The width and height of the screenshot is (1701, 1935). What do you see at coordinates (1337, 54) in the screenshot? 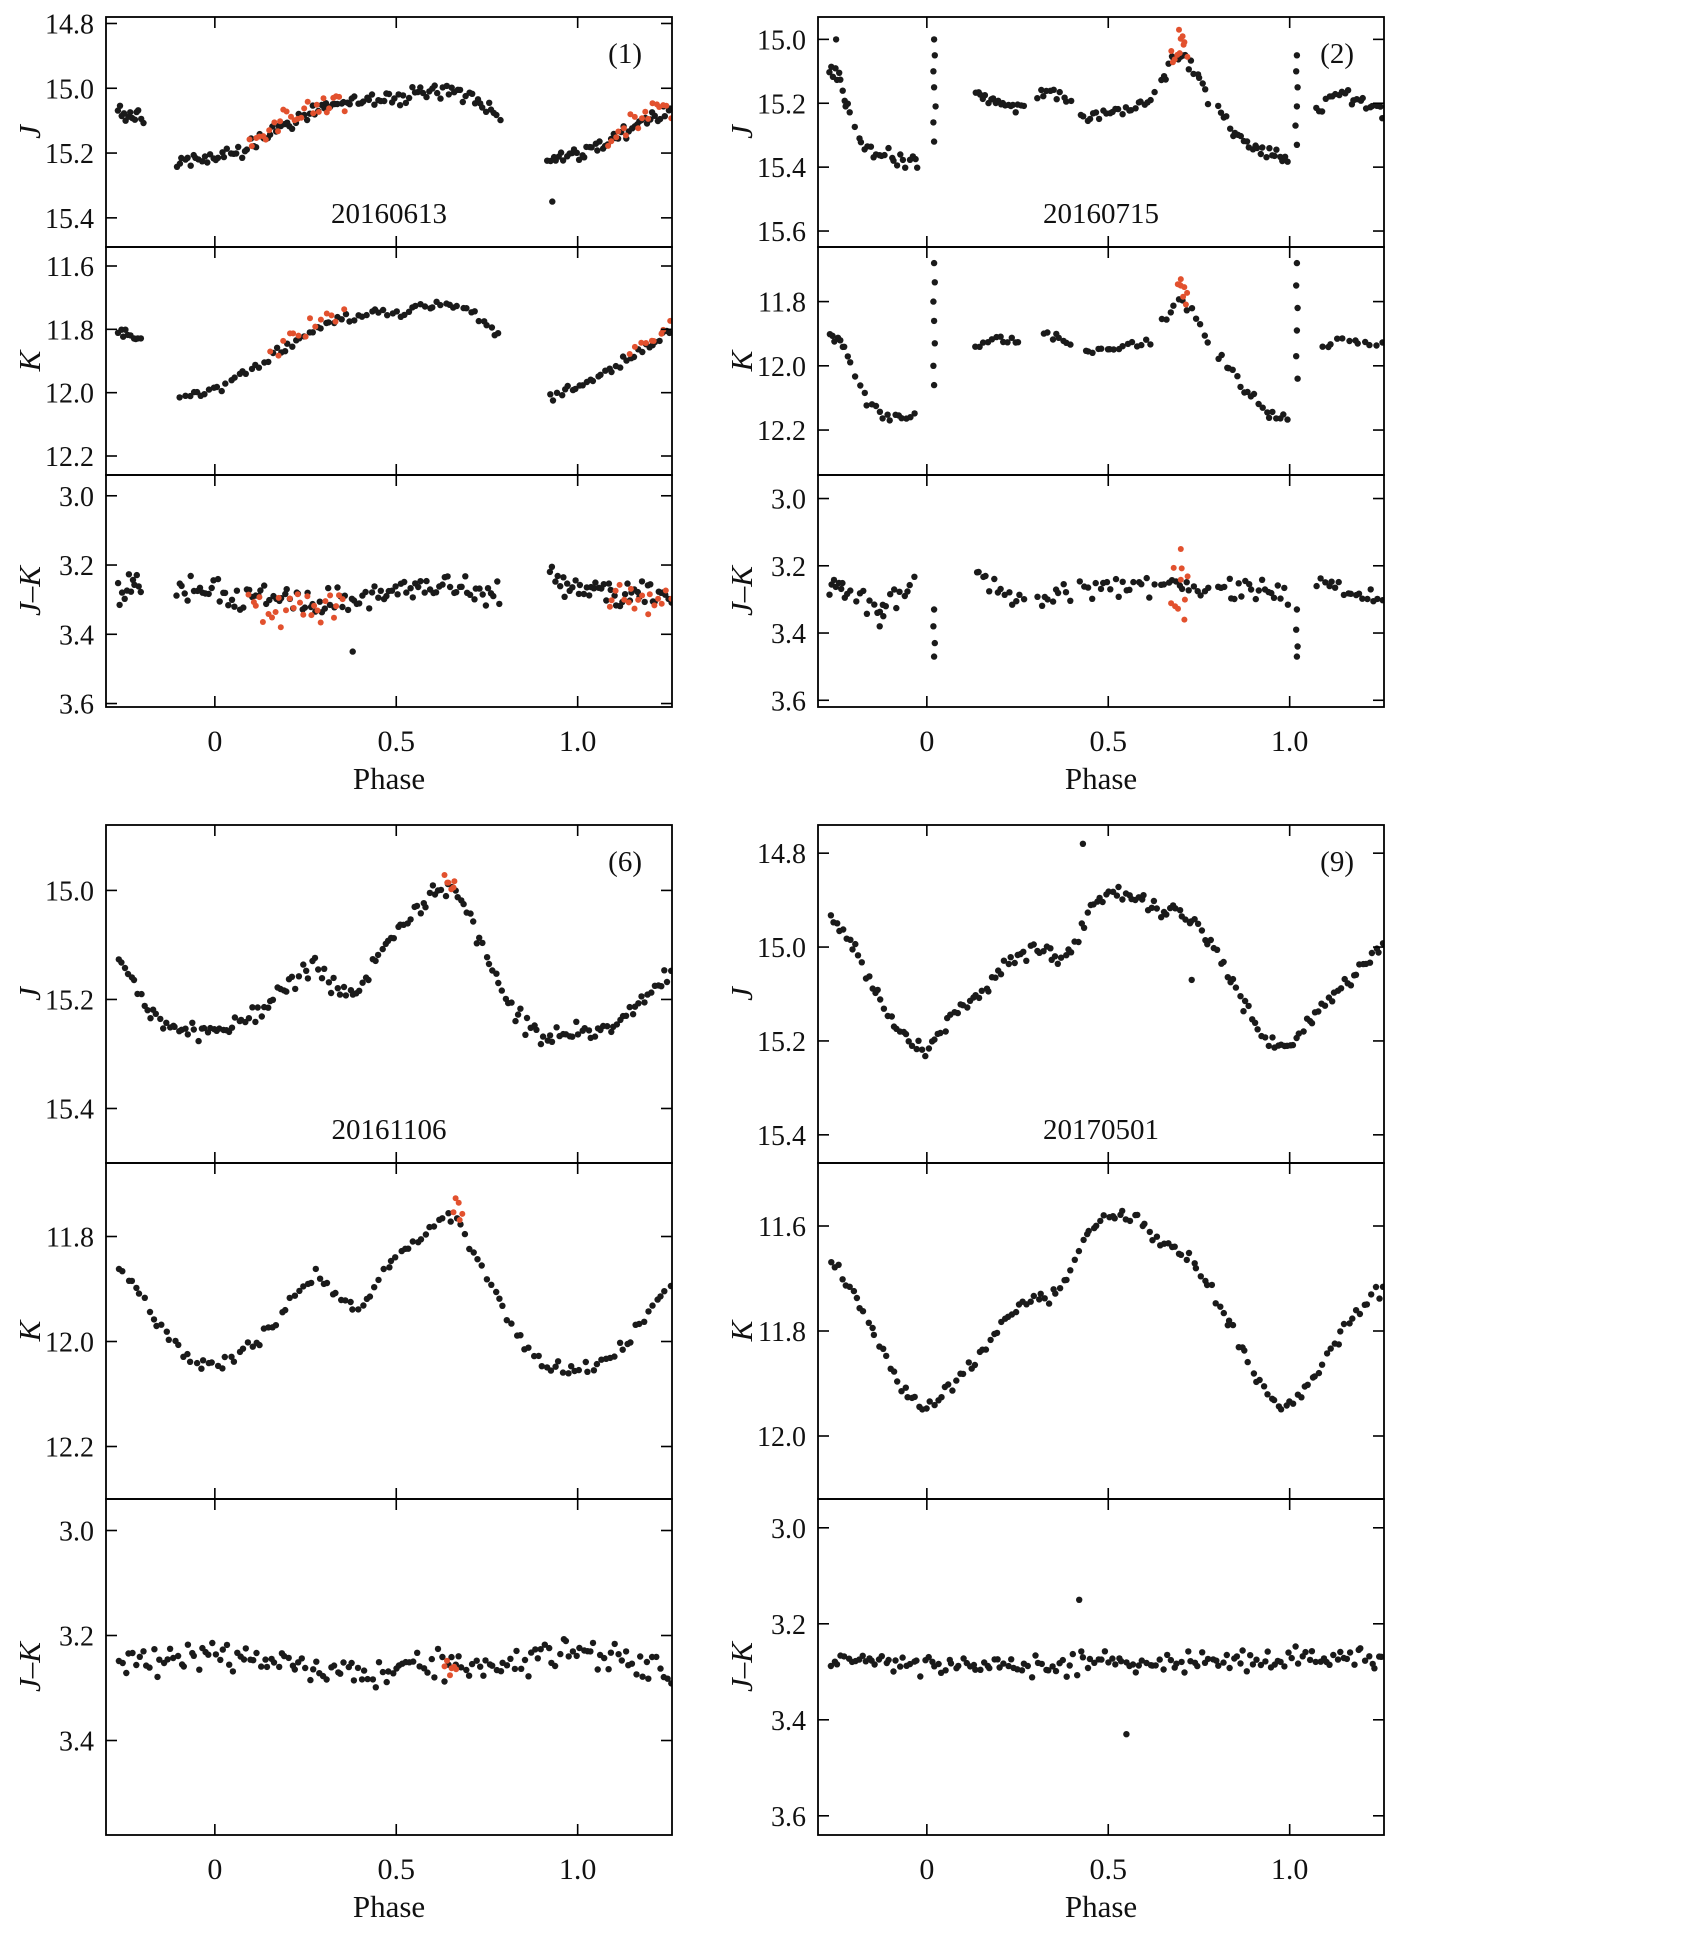
I see `panel-number-label: (2)` at bounding box center [1337, 54].